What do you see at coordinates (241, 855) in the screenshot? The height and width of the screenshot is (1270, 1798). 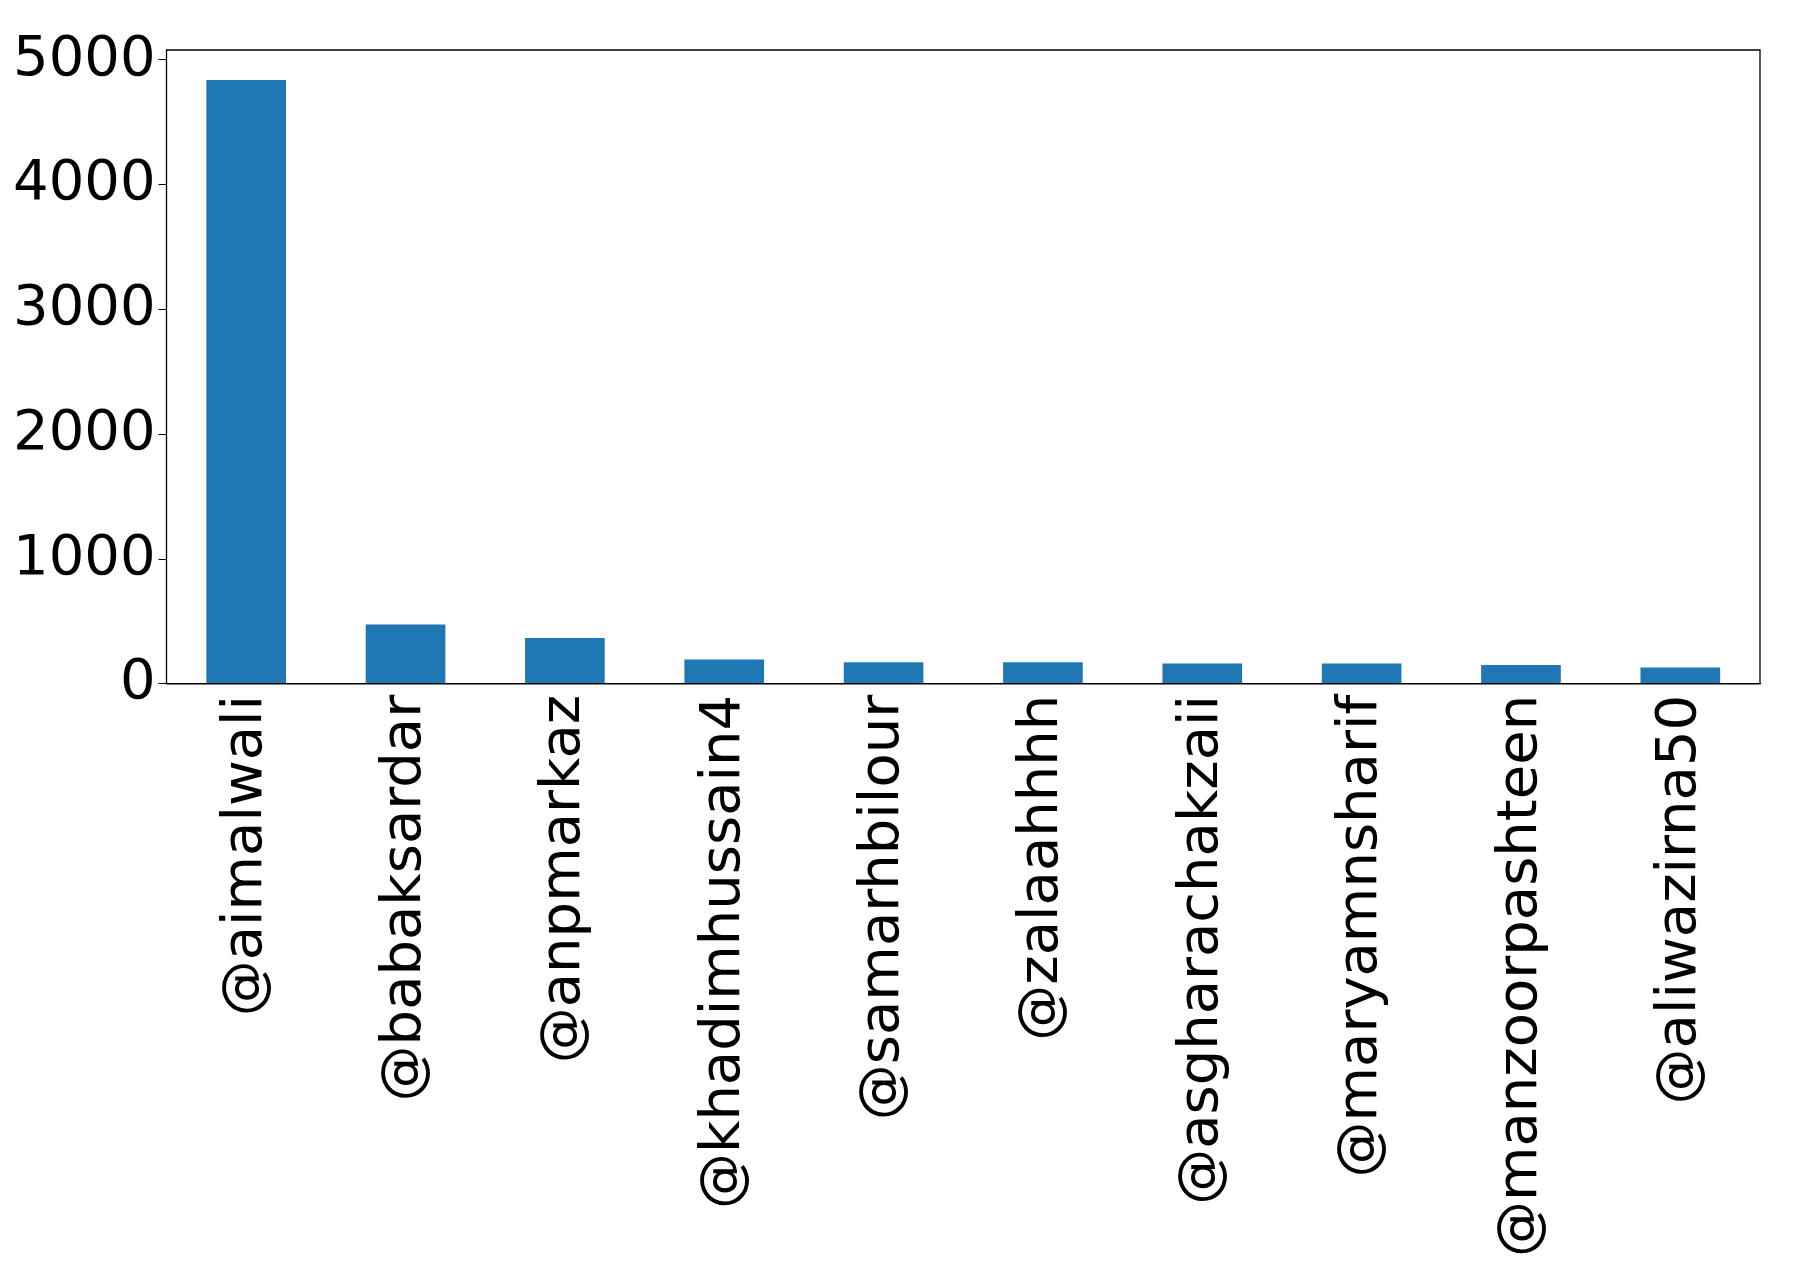 I see `x-tick-label: @aimalwali` at bounding box center [241, 855].